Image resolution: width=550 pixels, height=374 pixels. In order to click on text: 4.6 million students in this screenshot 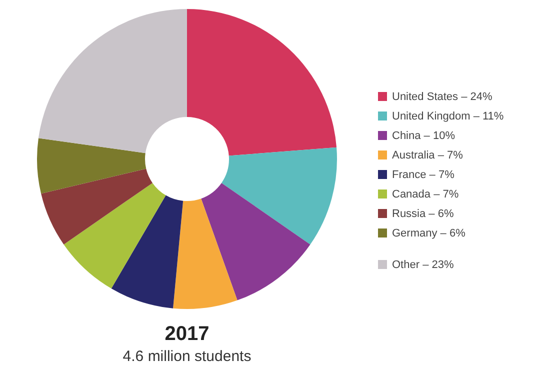, I will do `click(187, 356)`.